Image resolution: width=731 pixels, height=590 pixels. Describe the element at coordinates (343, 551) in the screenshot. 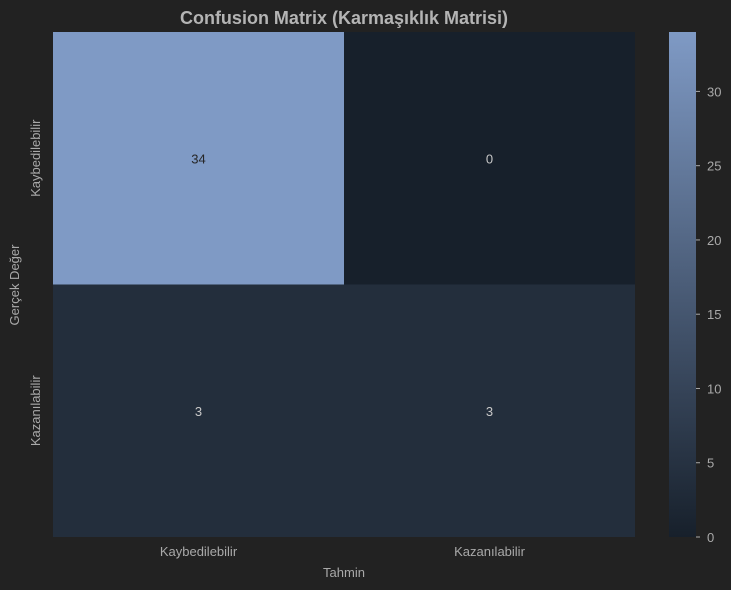

I see `x-tick-labels: Kaybedilebilir Kazanılabilir` at that location.